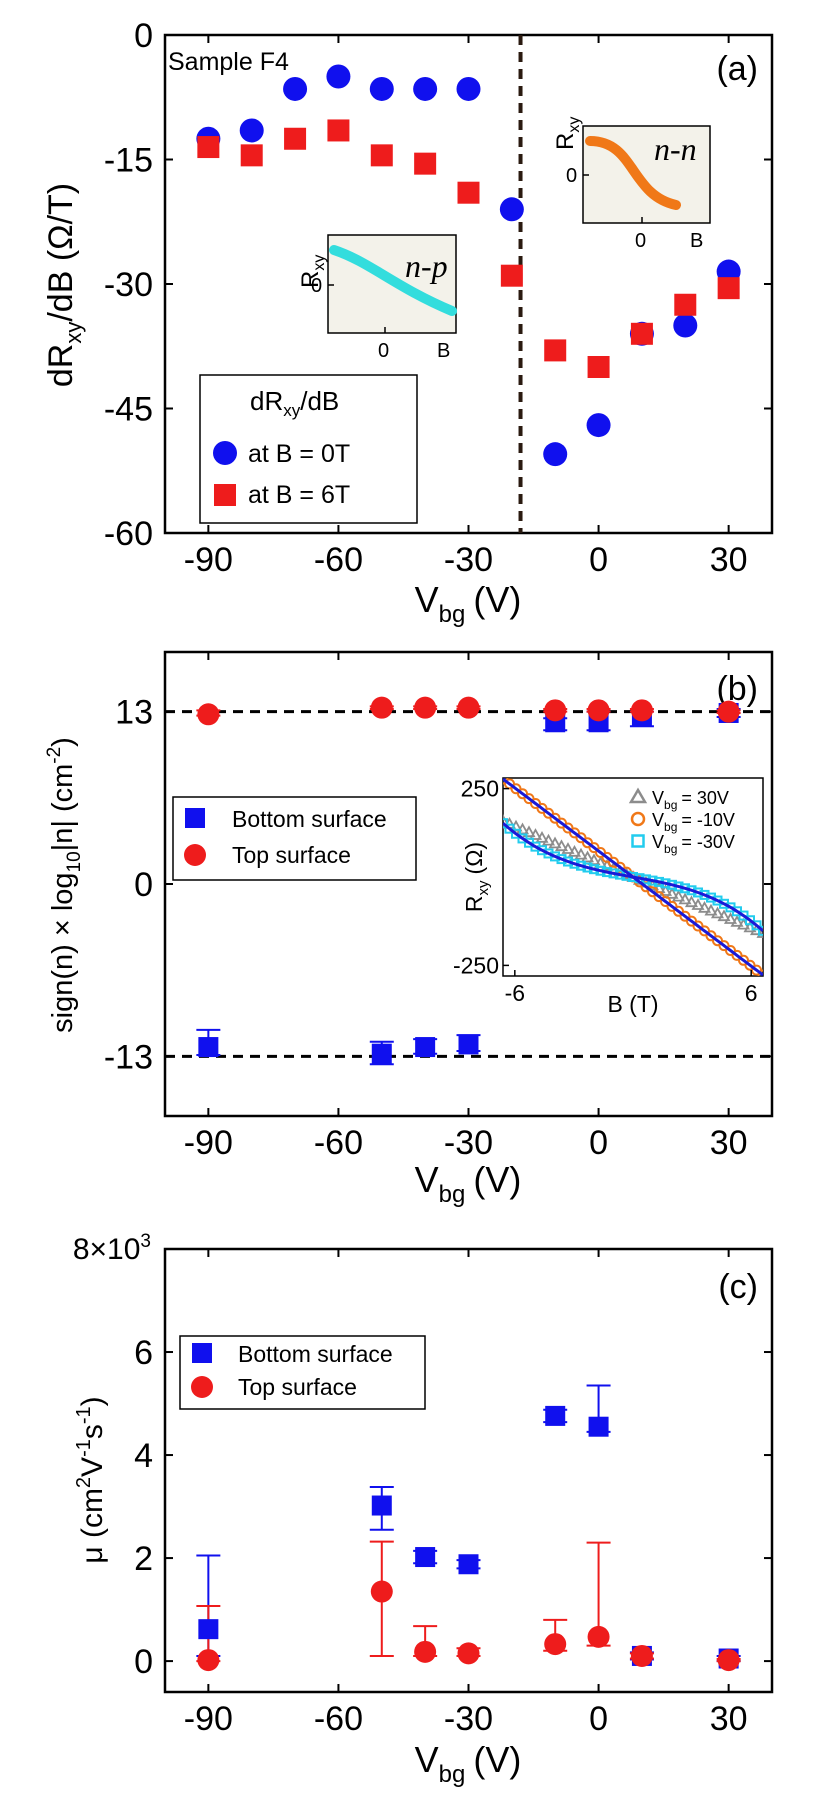 The width and height of the screenshot is (834, 1806). Describe the element at coordinates (598, 1719) in the screenshot. I see `panel-c-xtick-label-3: 0` at that location.